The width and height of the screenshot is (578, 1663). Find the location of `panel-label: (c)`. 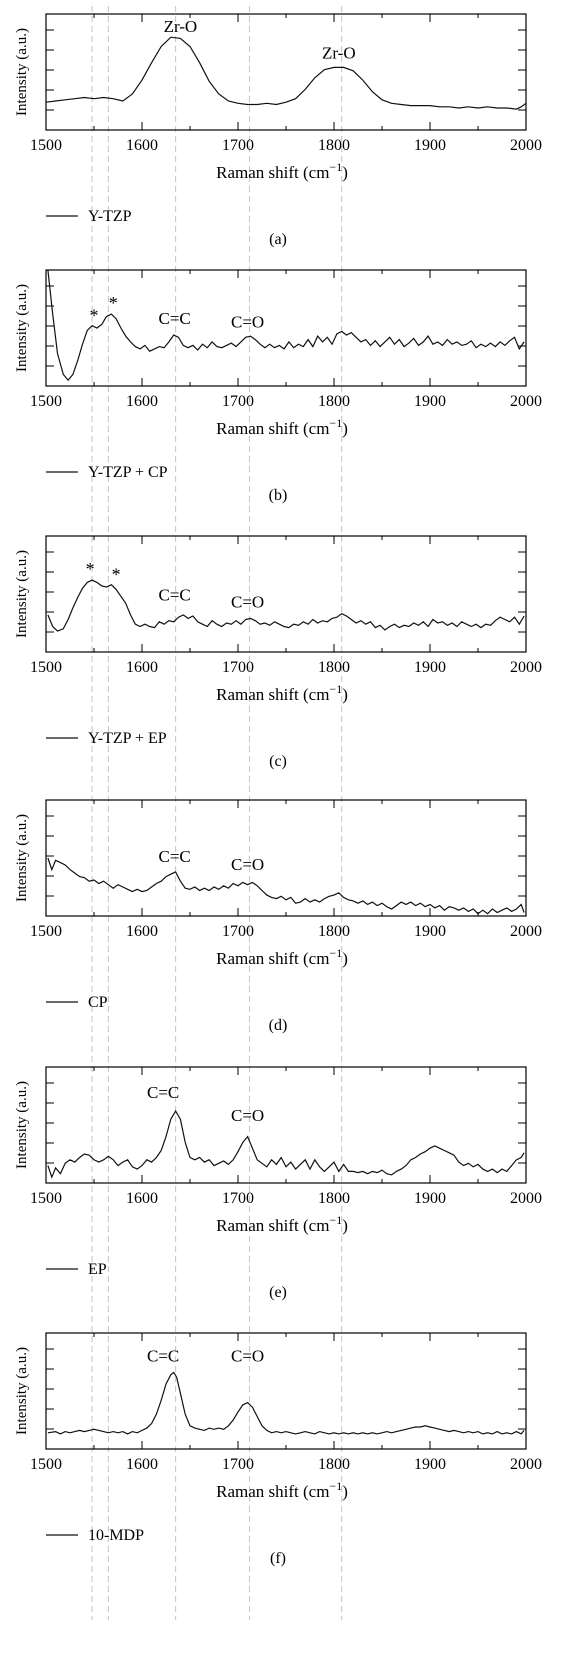

panel-label: (c) is located at coordinates (278, 761).